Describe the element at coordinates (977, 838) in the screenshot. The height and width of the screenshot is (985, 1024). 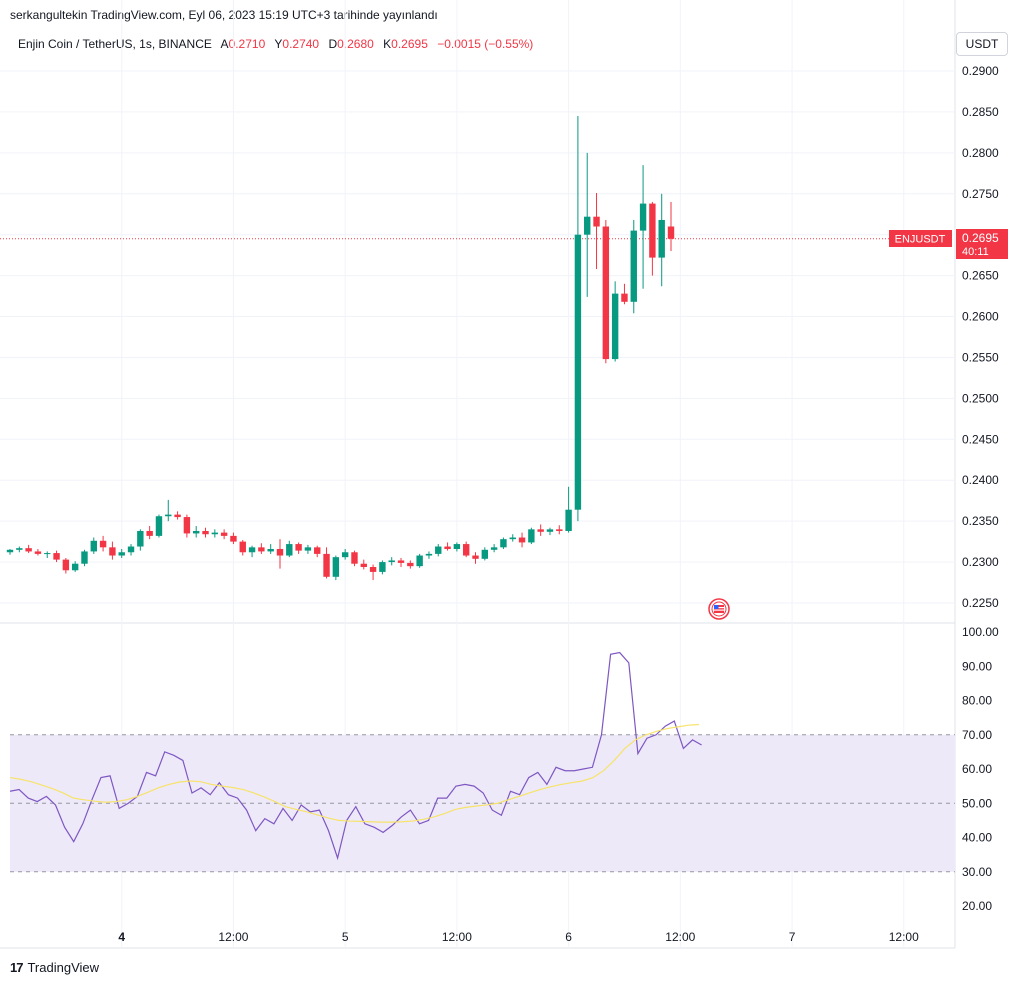
I see `rsi-tick-label: 40.00` at that location.